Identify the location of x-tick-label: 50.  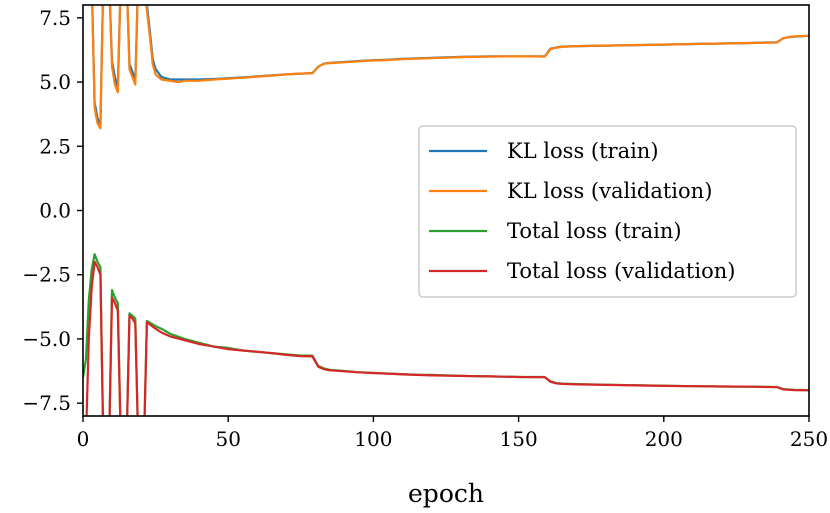
(227, 439).